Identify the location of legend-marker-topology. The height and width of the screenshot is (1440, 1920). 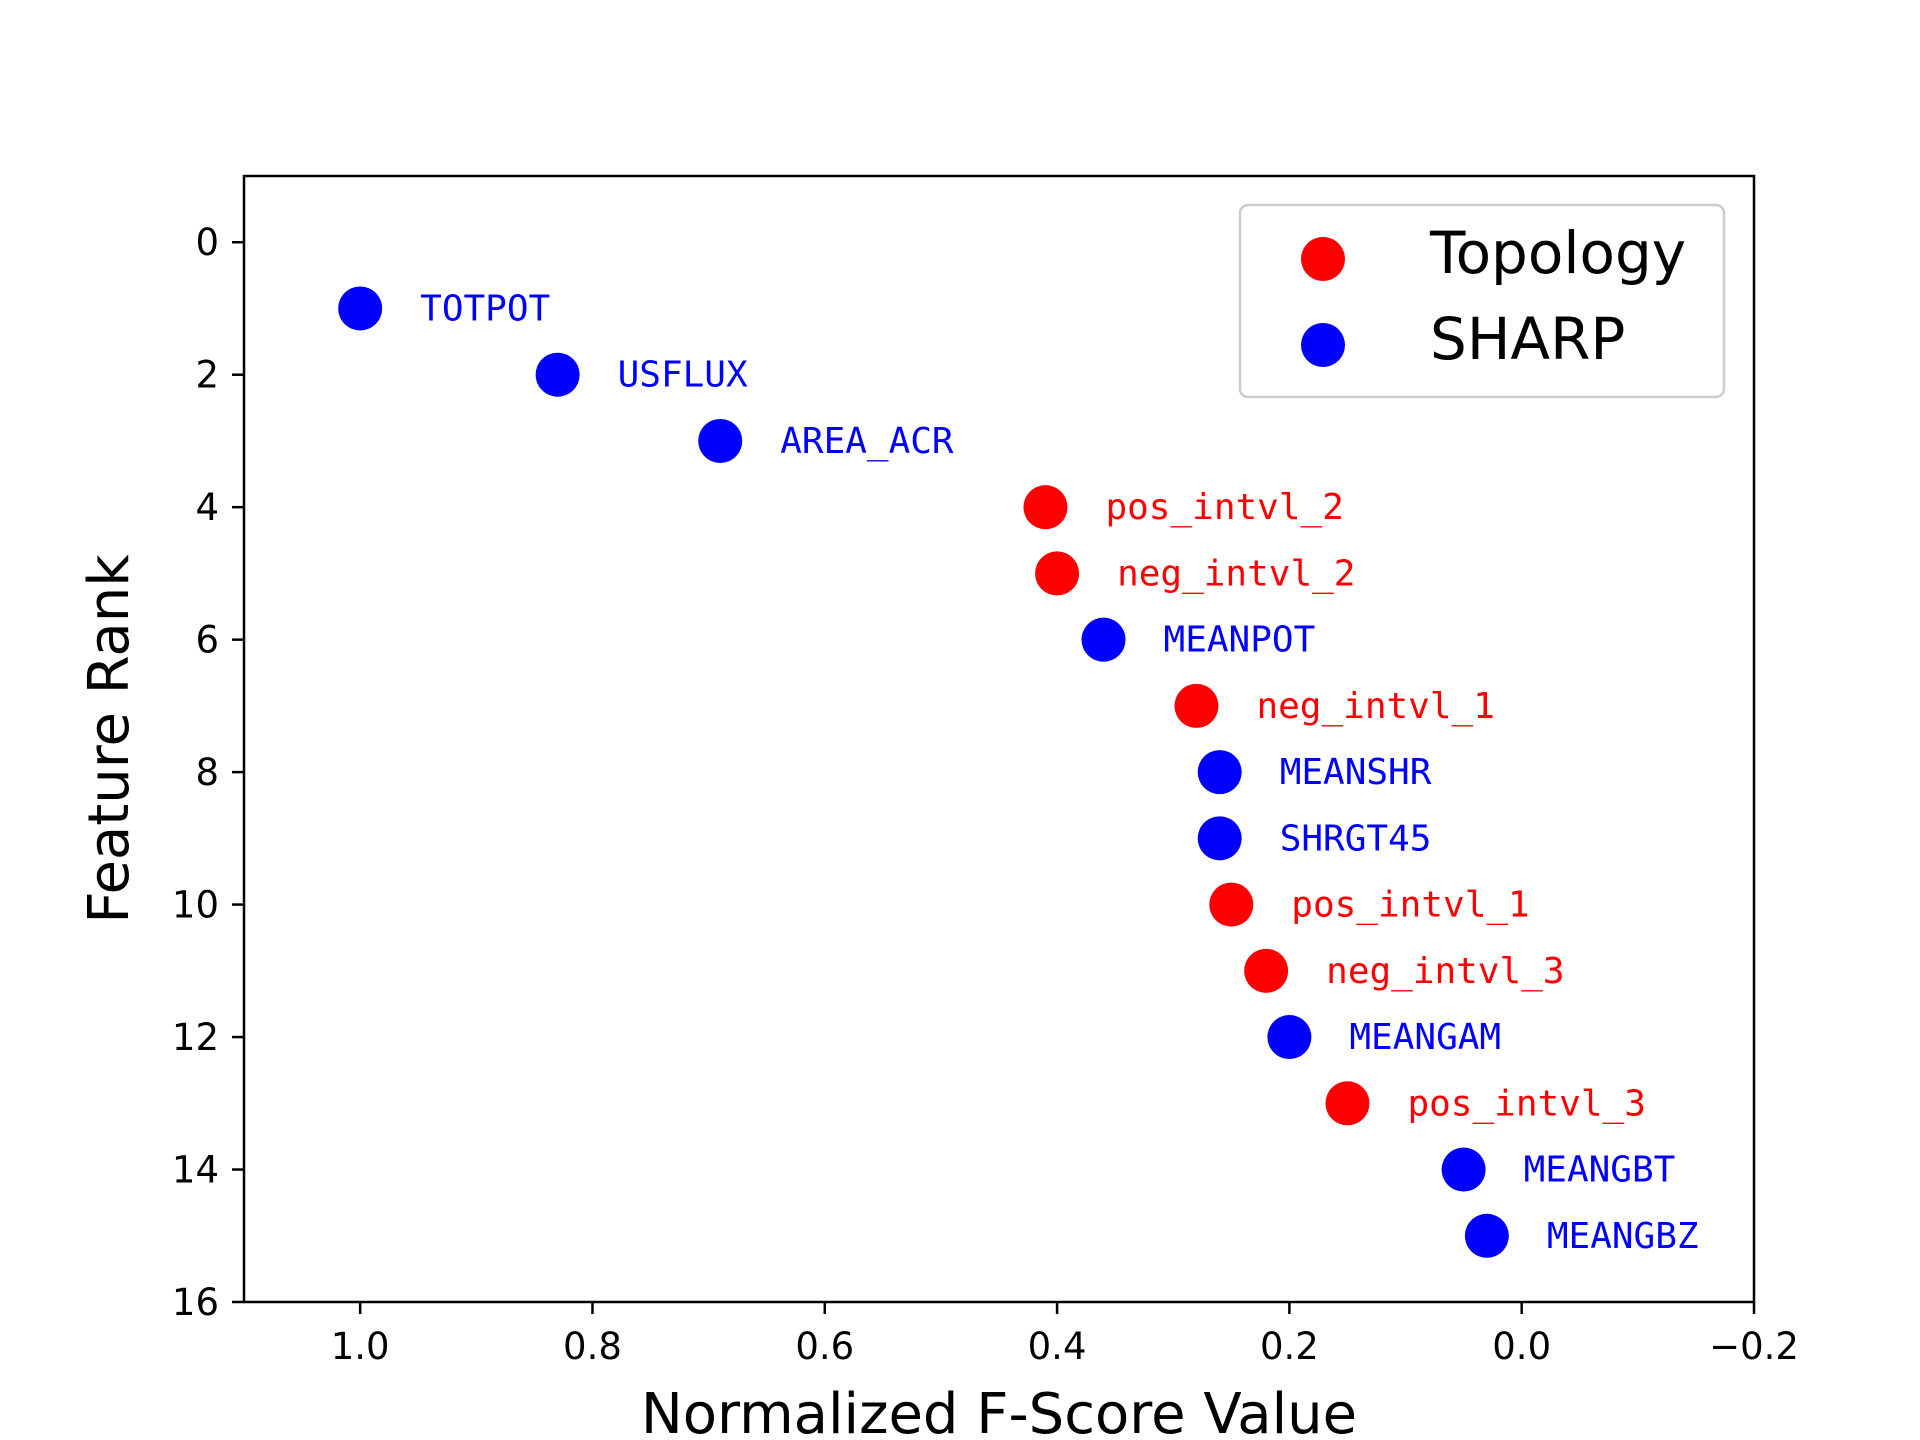
(1323, 259).